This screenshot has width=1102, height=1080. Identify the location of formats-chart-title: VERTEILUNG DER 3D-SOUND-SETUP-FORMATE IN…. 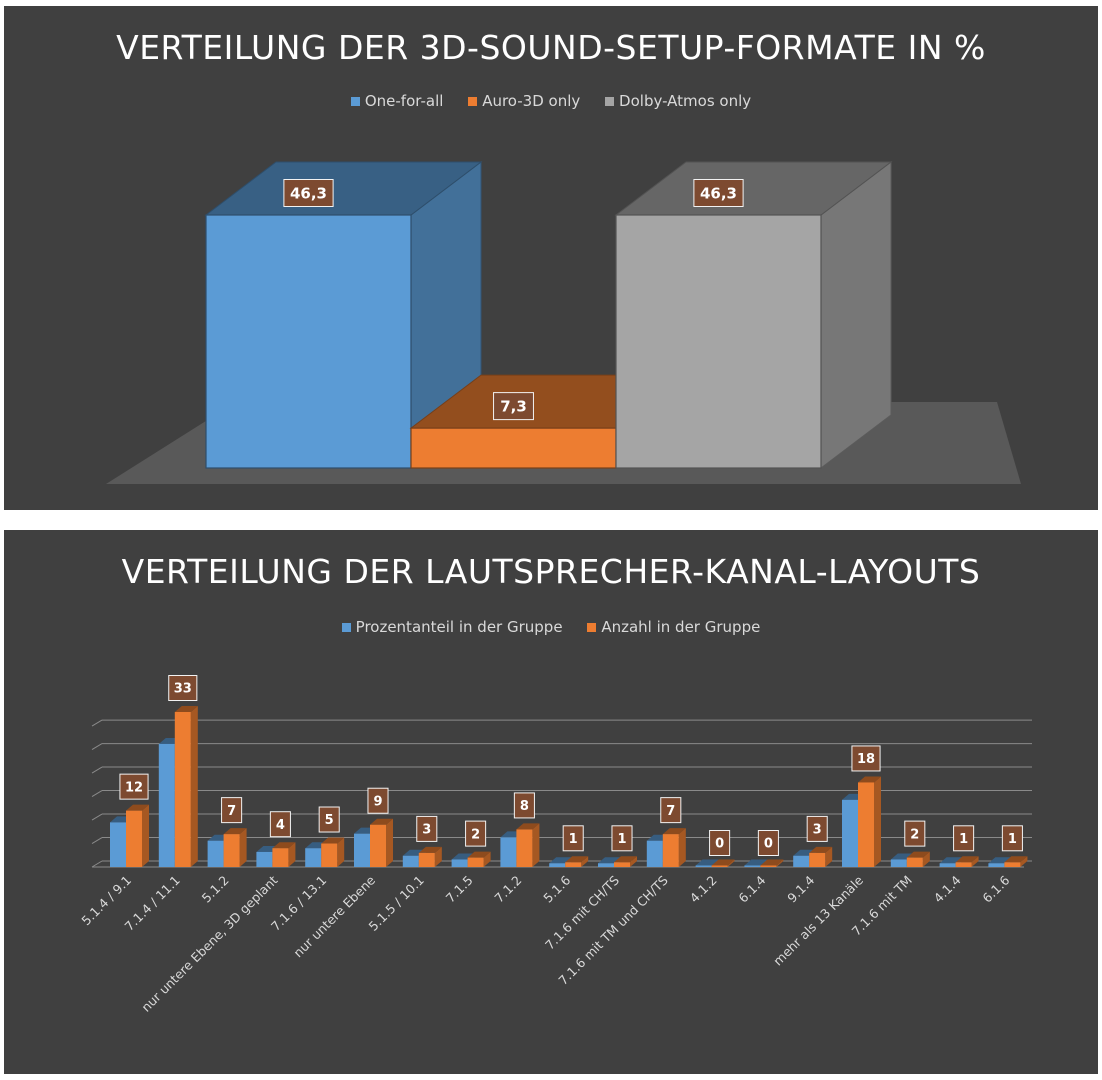
(551, 47).